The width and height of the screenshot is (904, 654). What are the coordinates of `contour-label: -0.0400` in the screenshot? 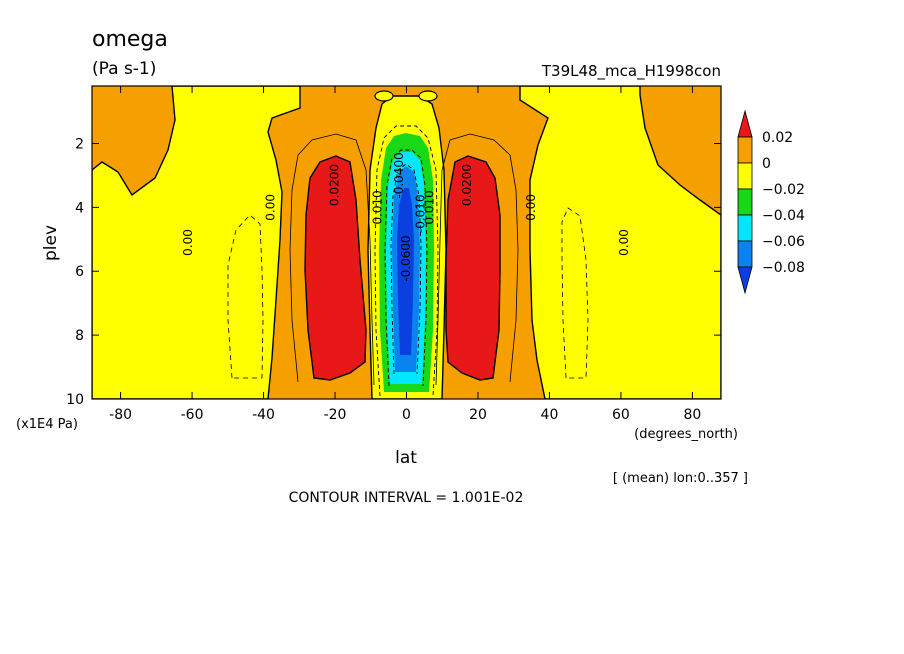 It's located at (399, 175).